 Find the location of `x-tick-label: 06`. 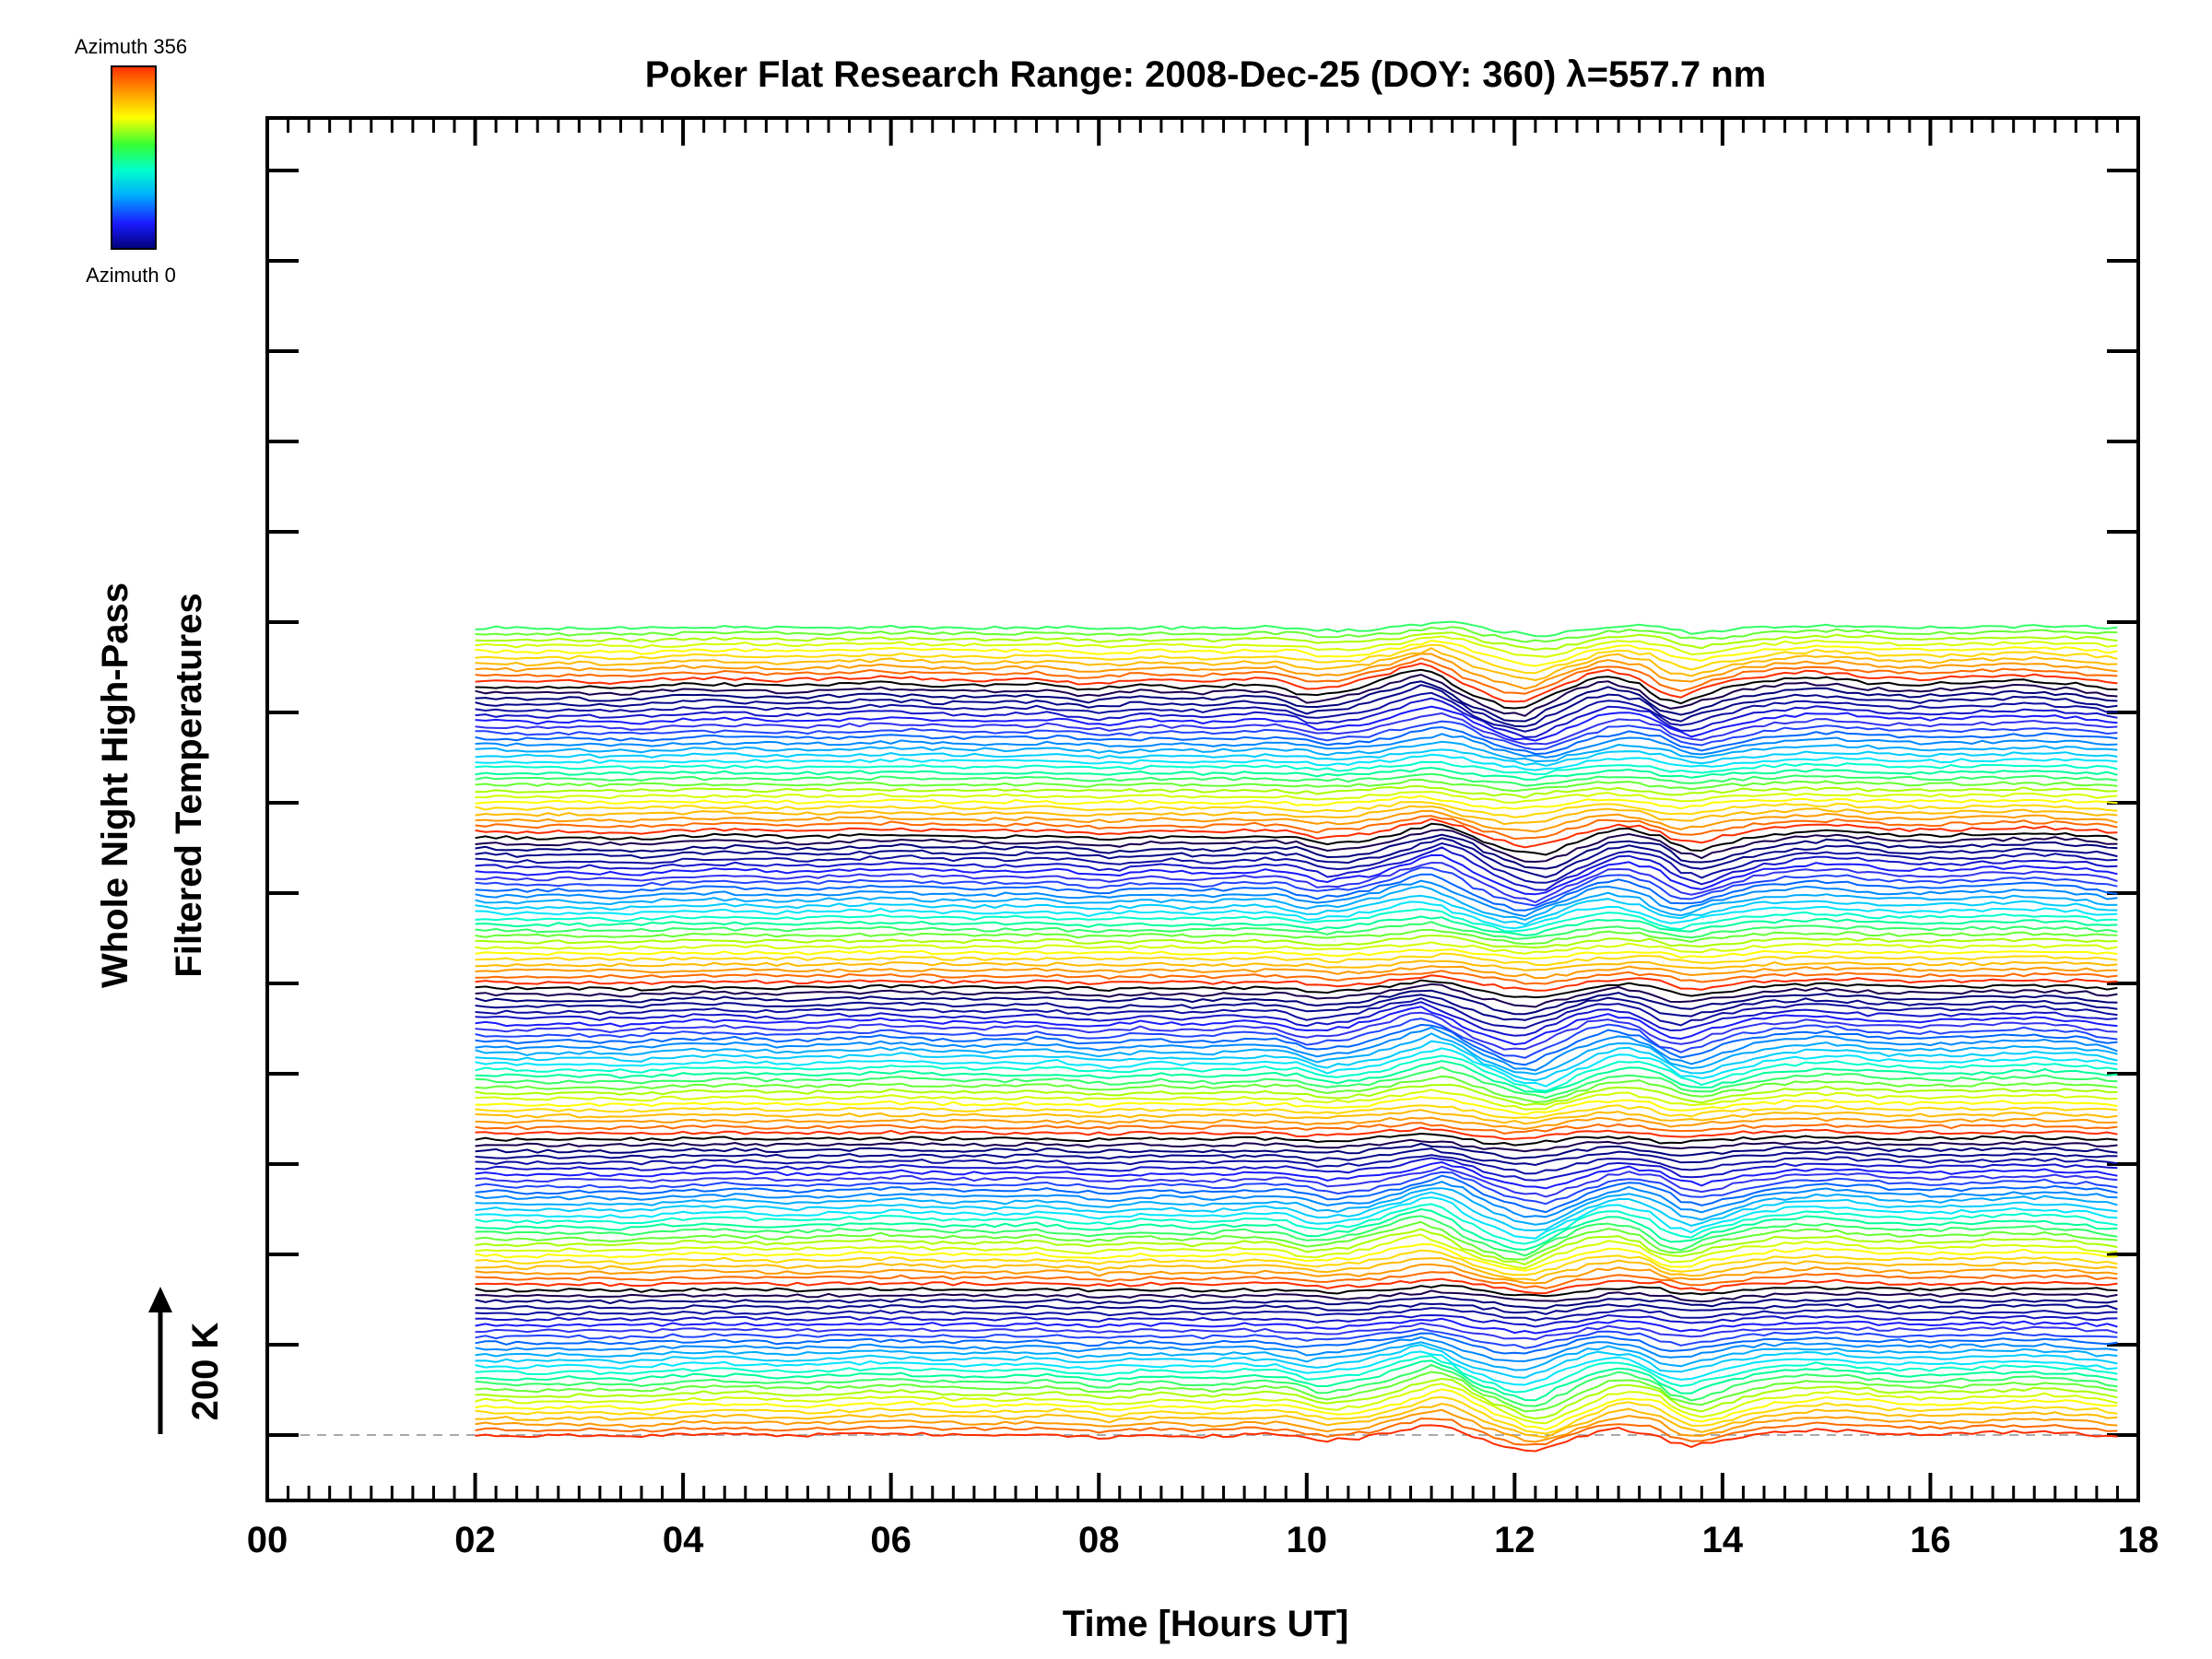

x-tick-label: 06 is located at coordinates (891, 1540).